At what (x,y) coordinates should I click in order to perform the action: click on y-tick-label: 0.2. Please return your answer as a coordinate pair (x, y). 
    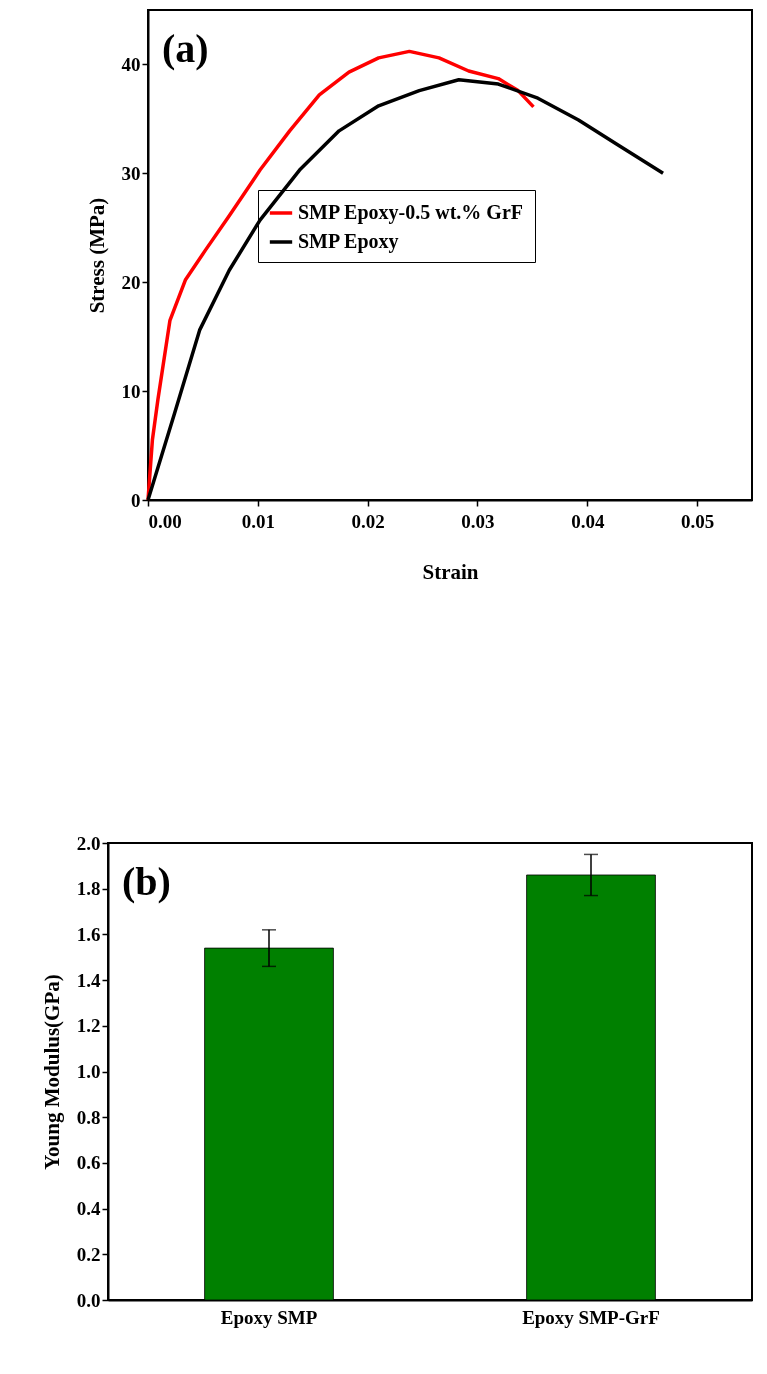
    Looking at the image, I should click on (88, 1254).